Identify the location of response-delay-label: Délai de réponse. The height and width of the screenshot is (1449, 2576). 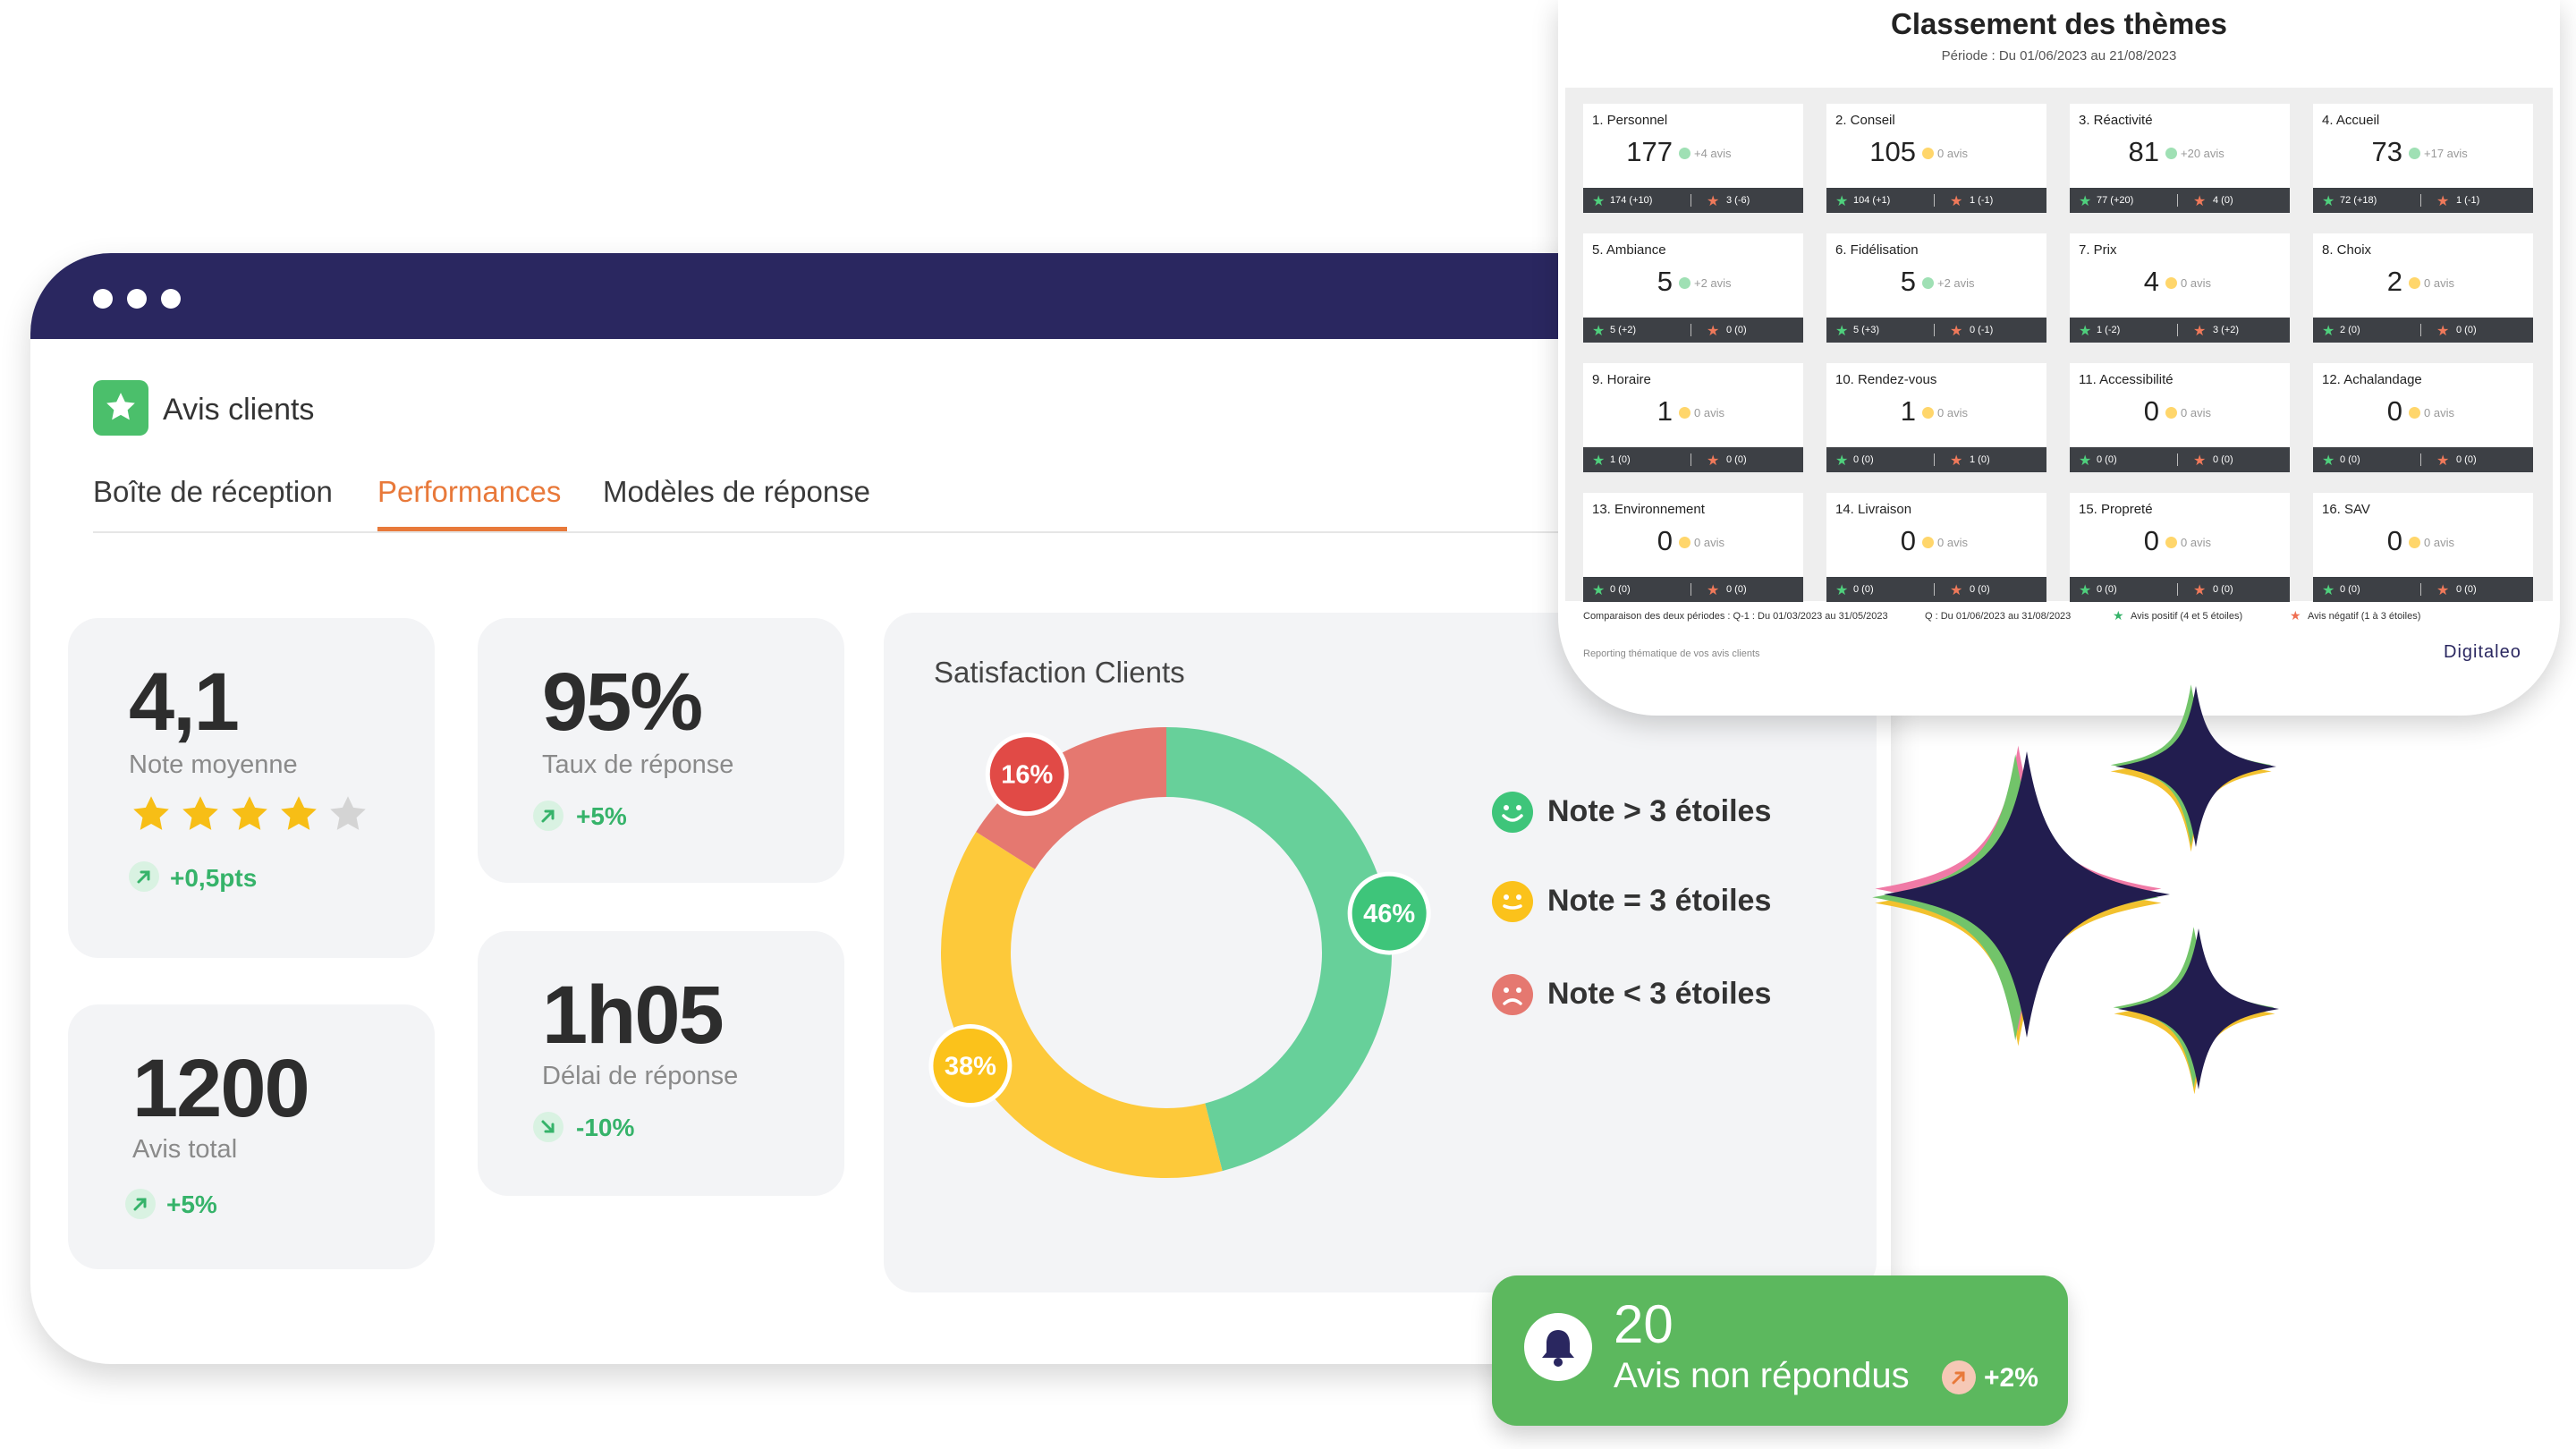
(640, 1076).